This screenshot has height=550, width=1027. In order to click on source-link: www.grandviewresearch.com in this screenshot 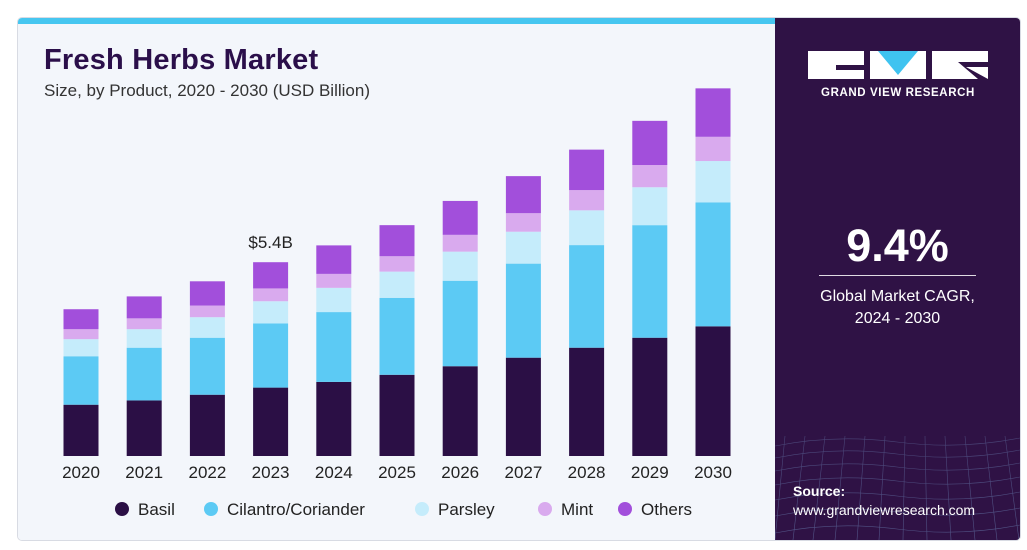, I will do `click(884, 510)`.